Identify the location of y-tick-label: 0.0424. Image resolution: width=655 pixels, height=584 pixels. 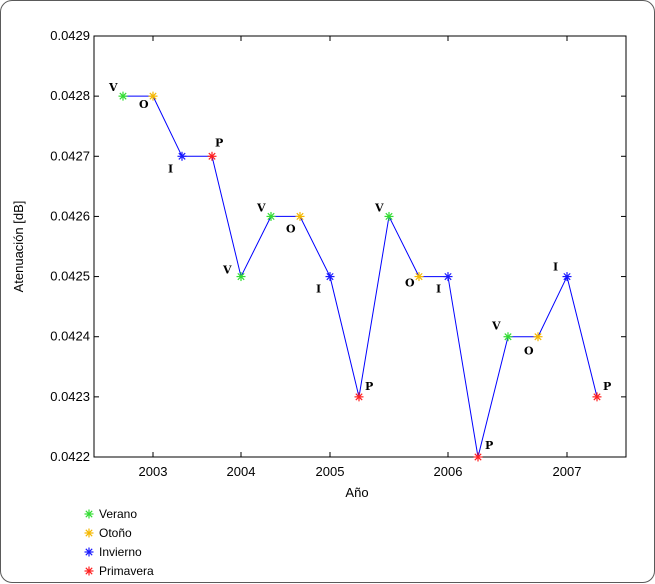
(70, 336).